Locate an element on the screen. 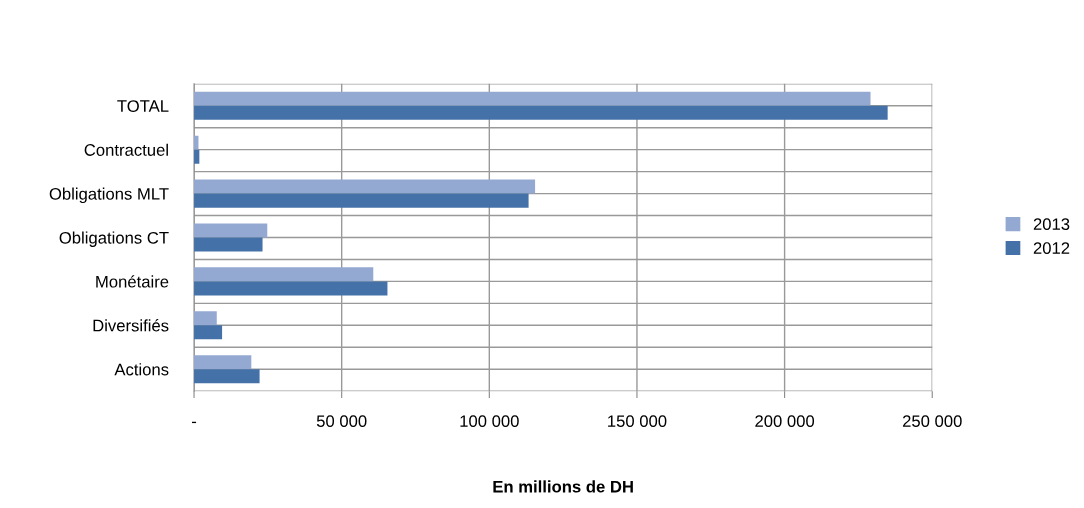 The image size is (1084, 508). x-tick-label: 50 000 is located at coordinates (341, 421).